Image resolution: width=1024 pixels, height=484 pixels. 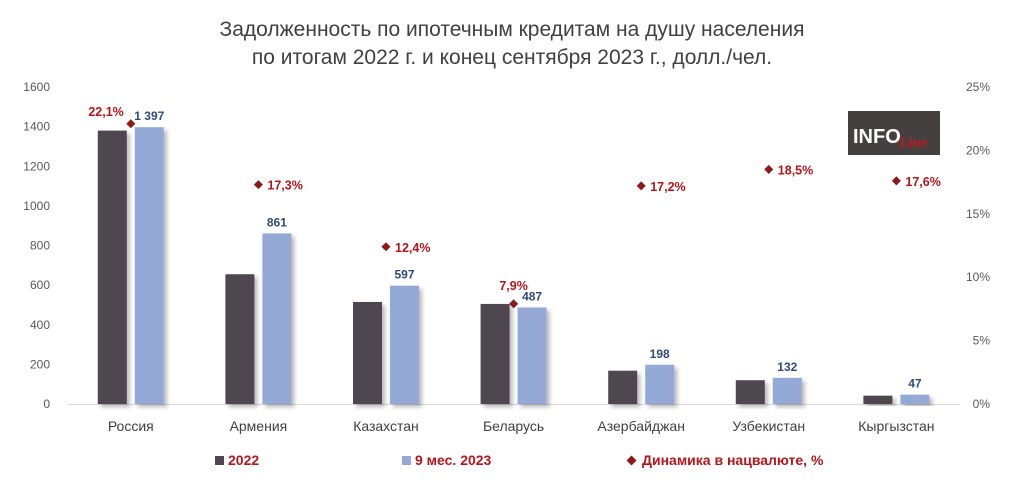 What do you see at coordinates (40, 246) in the screenshot?
I see `y-left-tick-label: 800` at bounding box center [40, 246].